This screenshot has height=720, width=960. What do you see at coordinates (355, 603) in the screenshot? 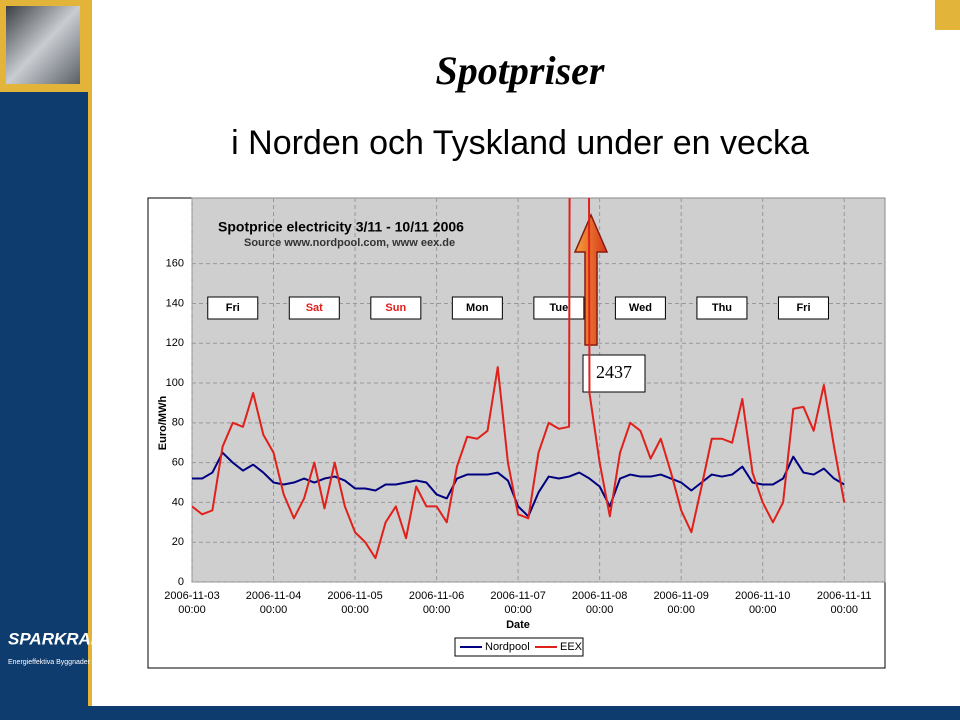
I see `x-tick-label: 2006-11-05 00:00` at bounding box center [355, 603].